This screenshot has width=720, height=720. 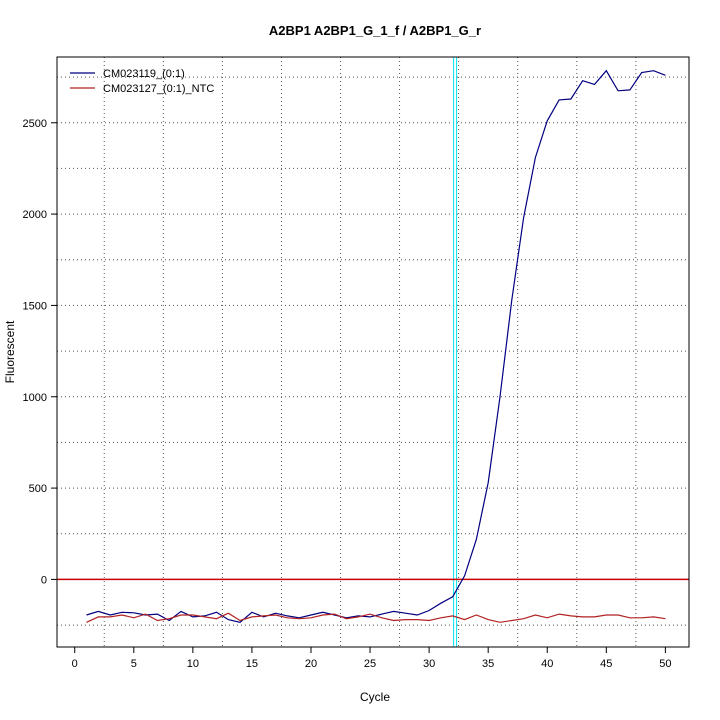 I want to click on x-axis: 0 5 10 15 20 25 30 35 40 45 50, so click(x=371, y=658).